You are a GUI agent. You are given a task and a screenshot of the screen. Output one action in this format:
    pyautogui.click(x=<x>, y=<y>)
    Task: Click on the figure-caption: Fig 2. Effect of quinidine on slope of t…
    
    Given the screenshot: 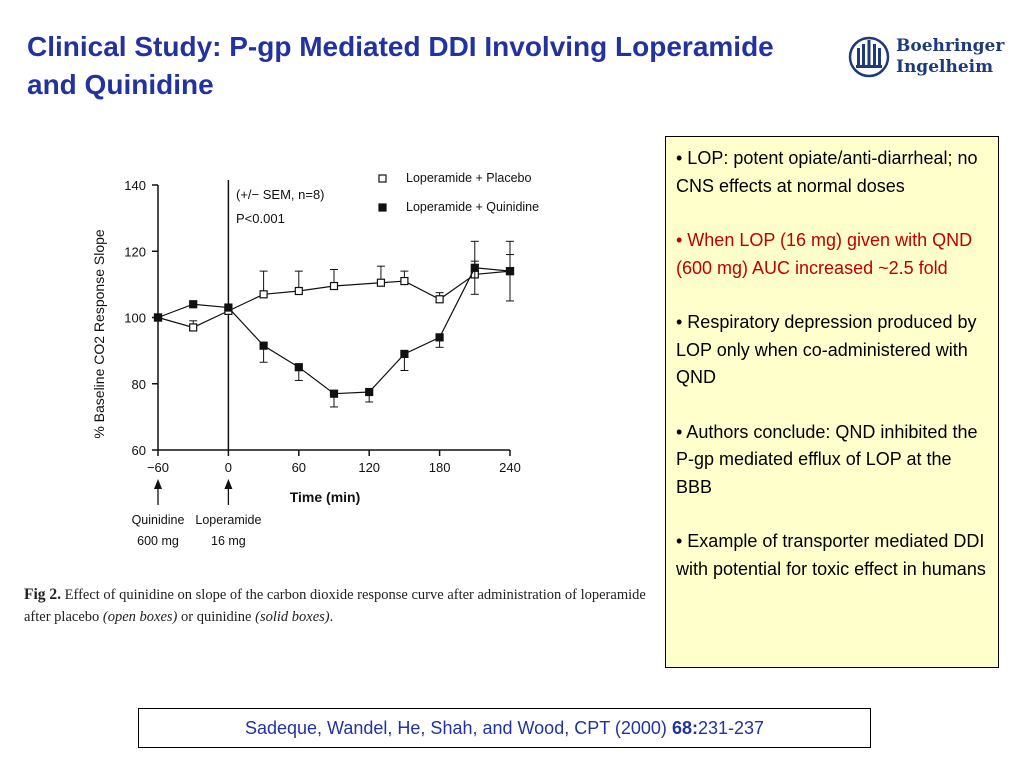 What is the action you would take?
    pyautogui.click(x=339, y=606)
    